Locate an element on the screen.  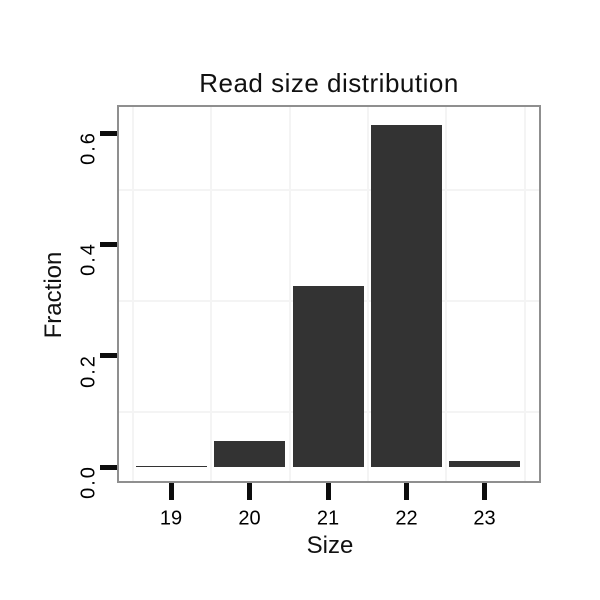
y-tick-0.2 is located at coordinates (108, 356).